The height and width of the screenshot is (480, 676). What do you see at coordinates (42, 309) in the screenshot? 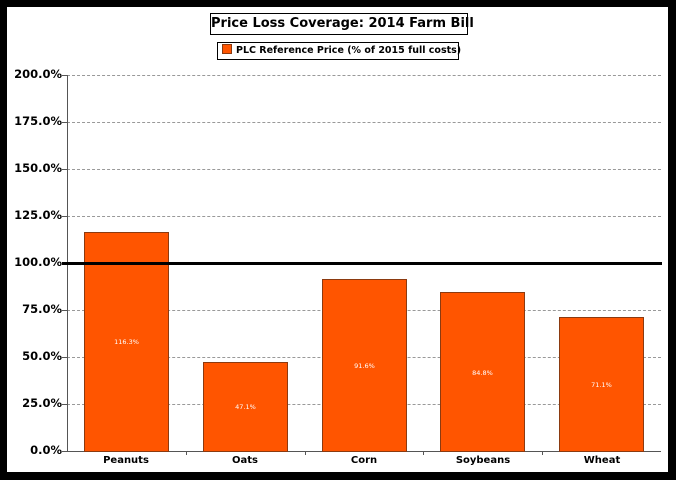
I see `y-tick-label: 75.0%` at bounding box center [42, 309].